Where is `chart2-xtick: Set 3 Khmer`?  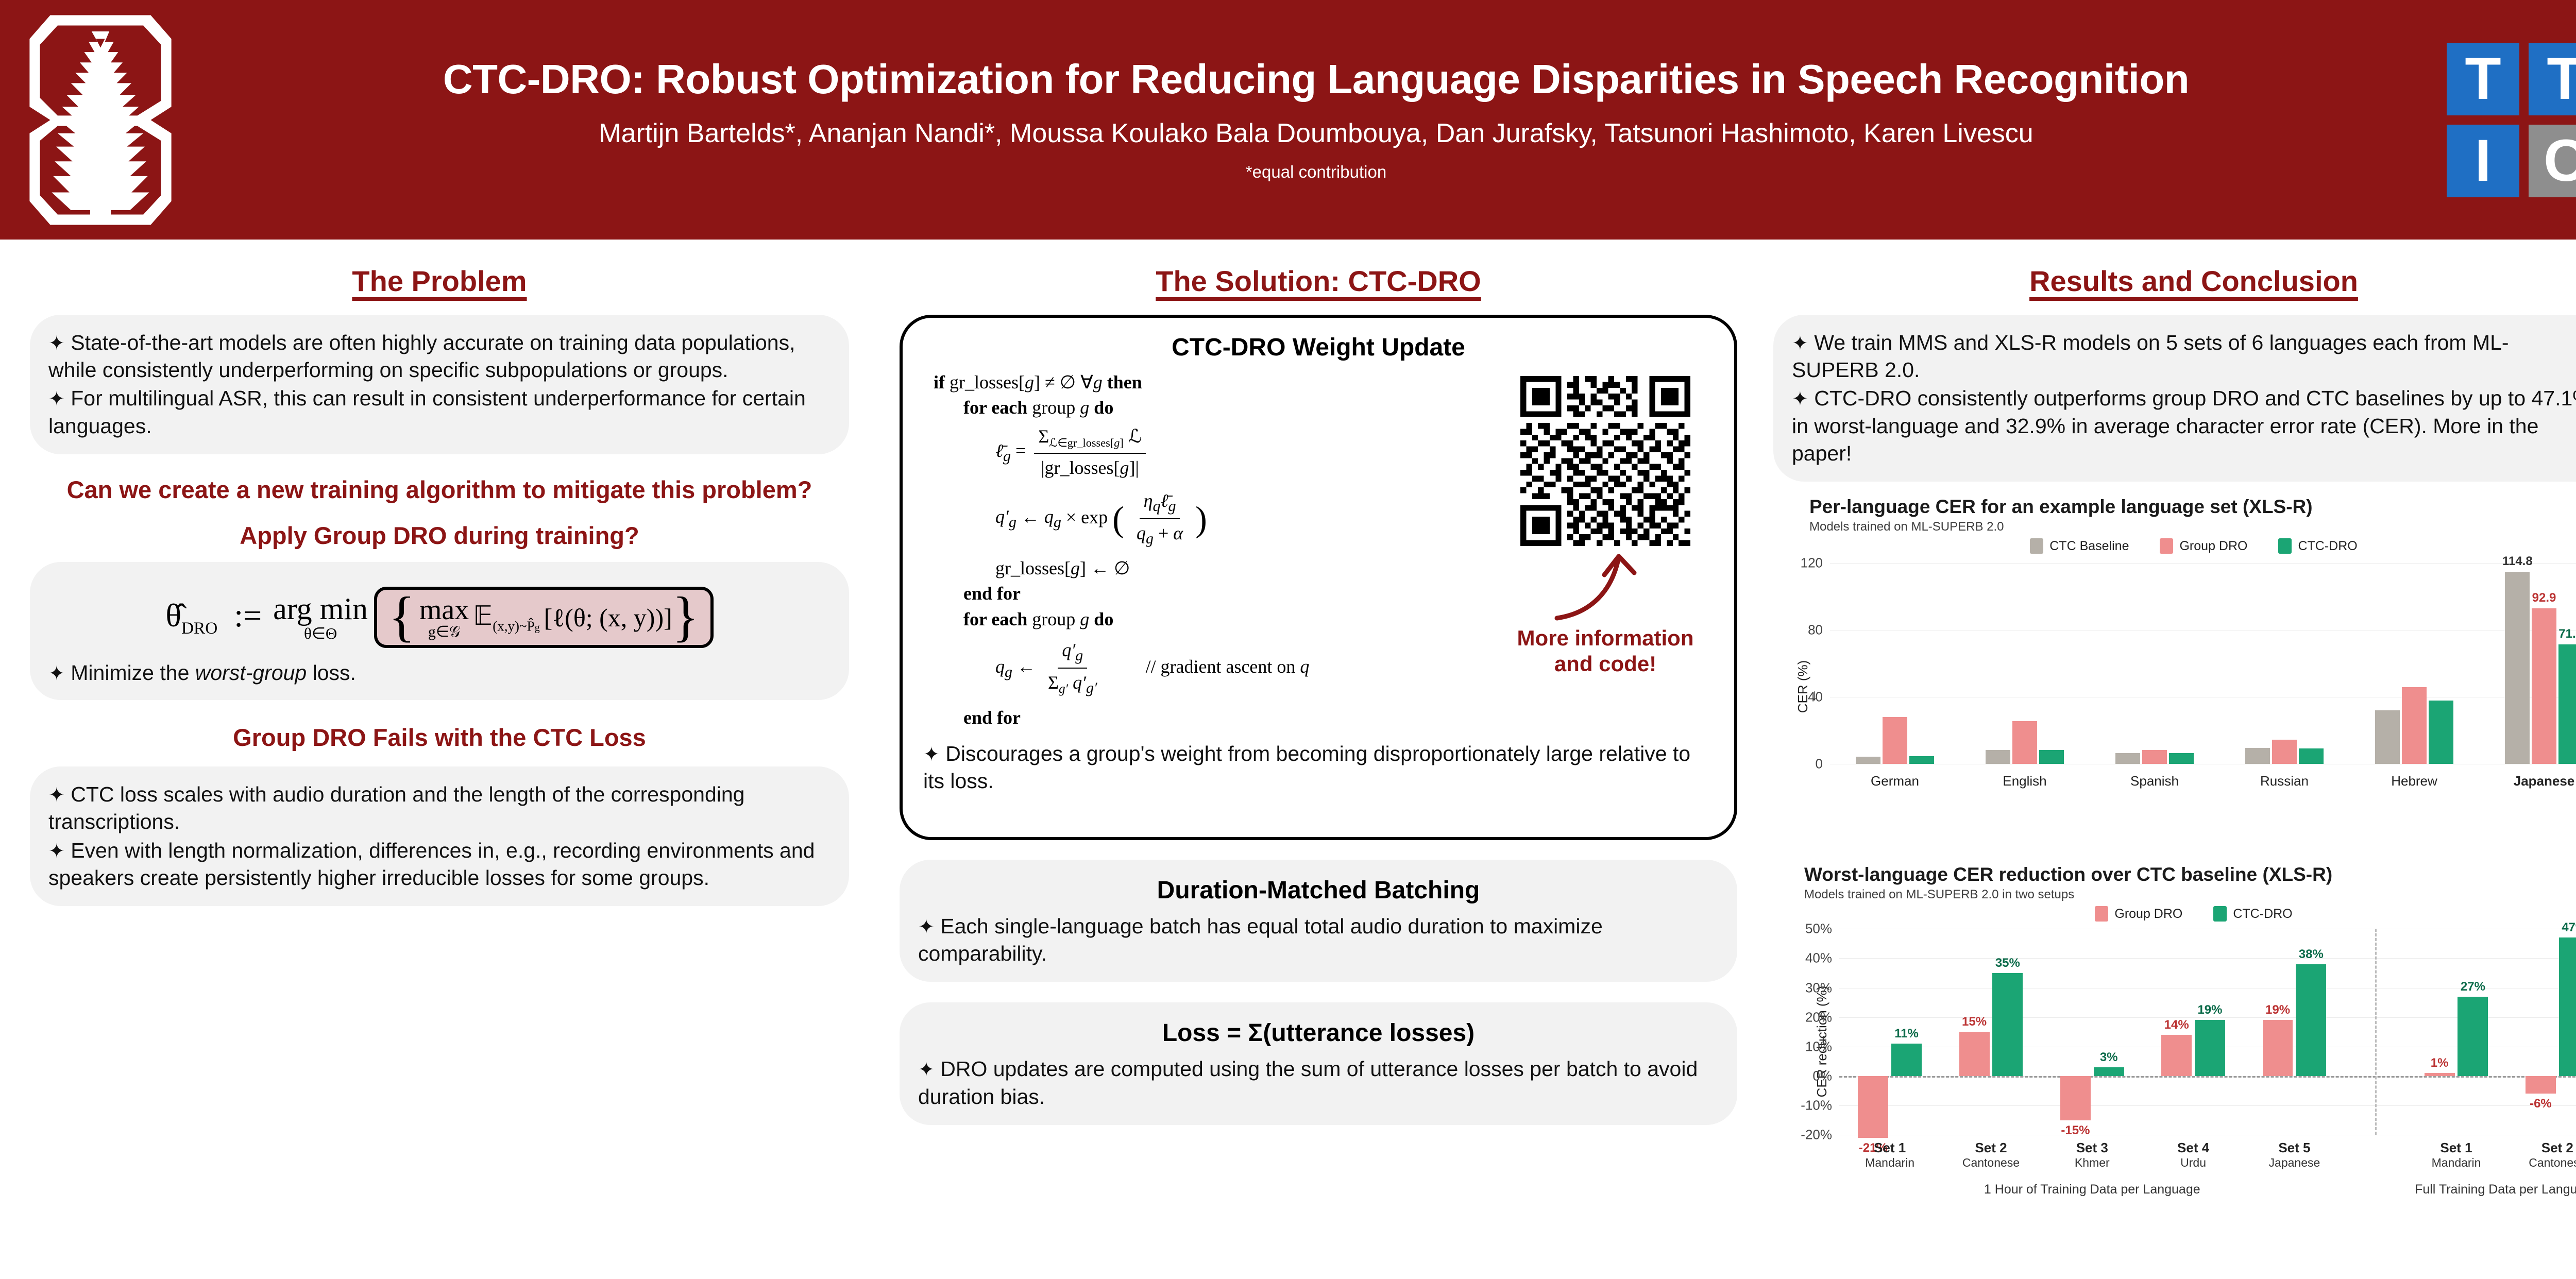
chart2-xtick: Set 3 Khmer is located at coordinates (2092, 1155).